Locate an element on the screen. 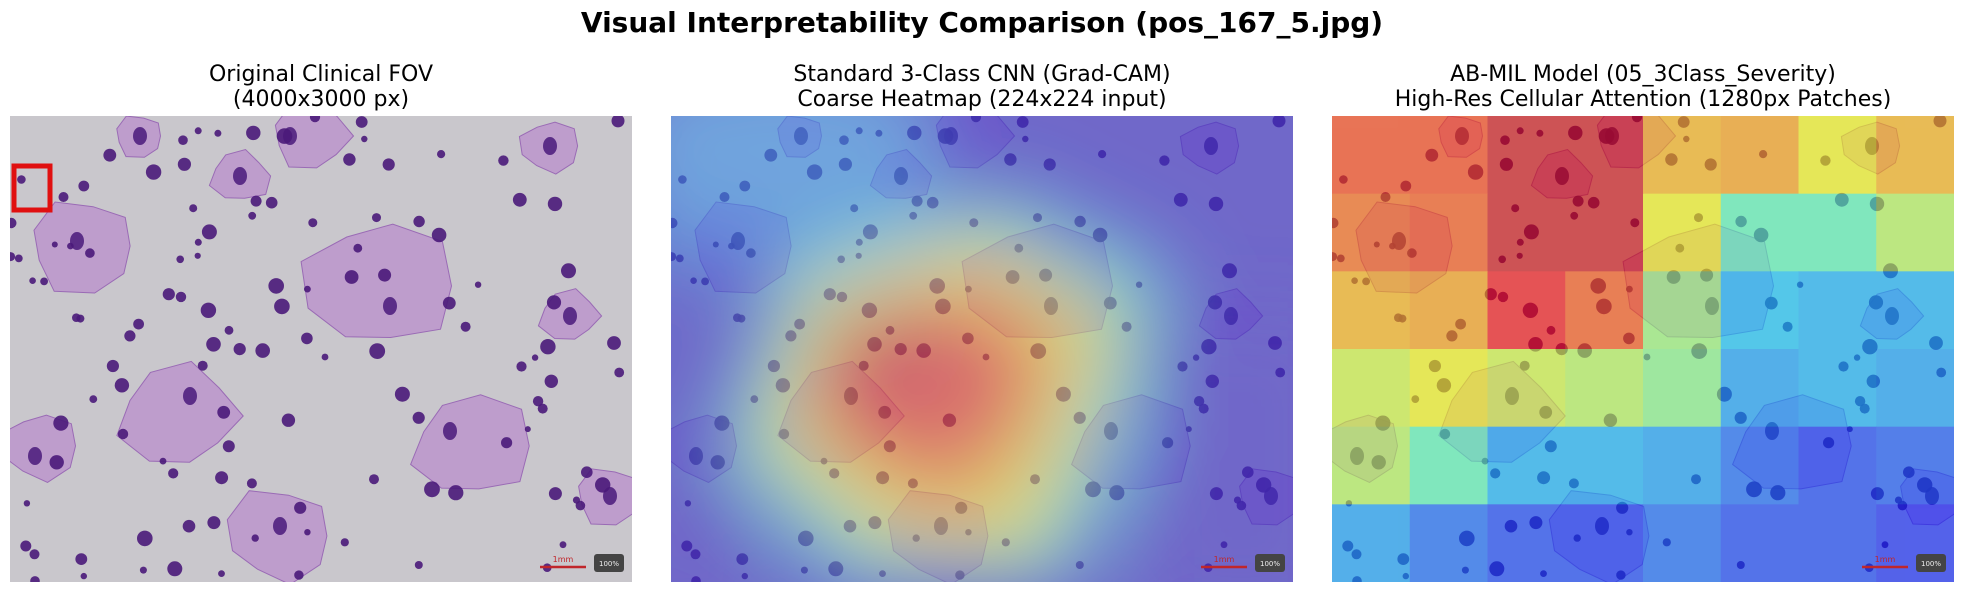 The width and height of the screenshot is (1964, 593). panel-title-original: Original Clinical FOV (4000x3000 px) is located at coordinates (321, 87).